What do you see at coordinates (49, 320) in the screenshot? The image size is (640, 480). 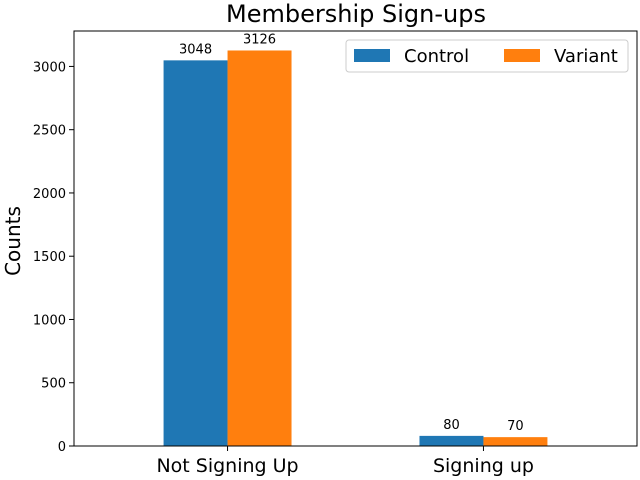 I see `y-tick-label: 1000` at bounding box center [49, 320].